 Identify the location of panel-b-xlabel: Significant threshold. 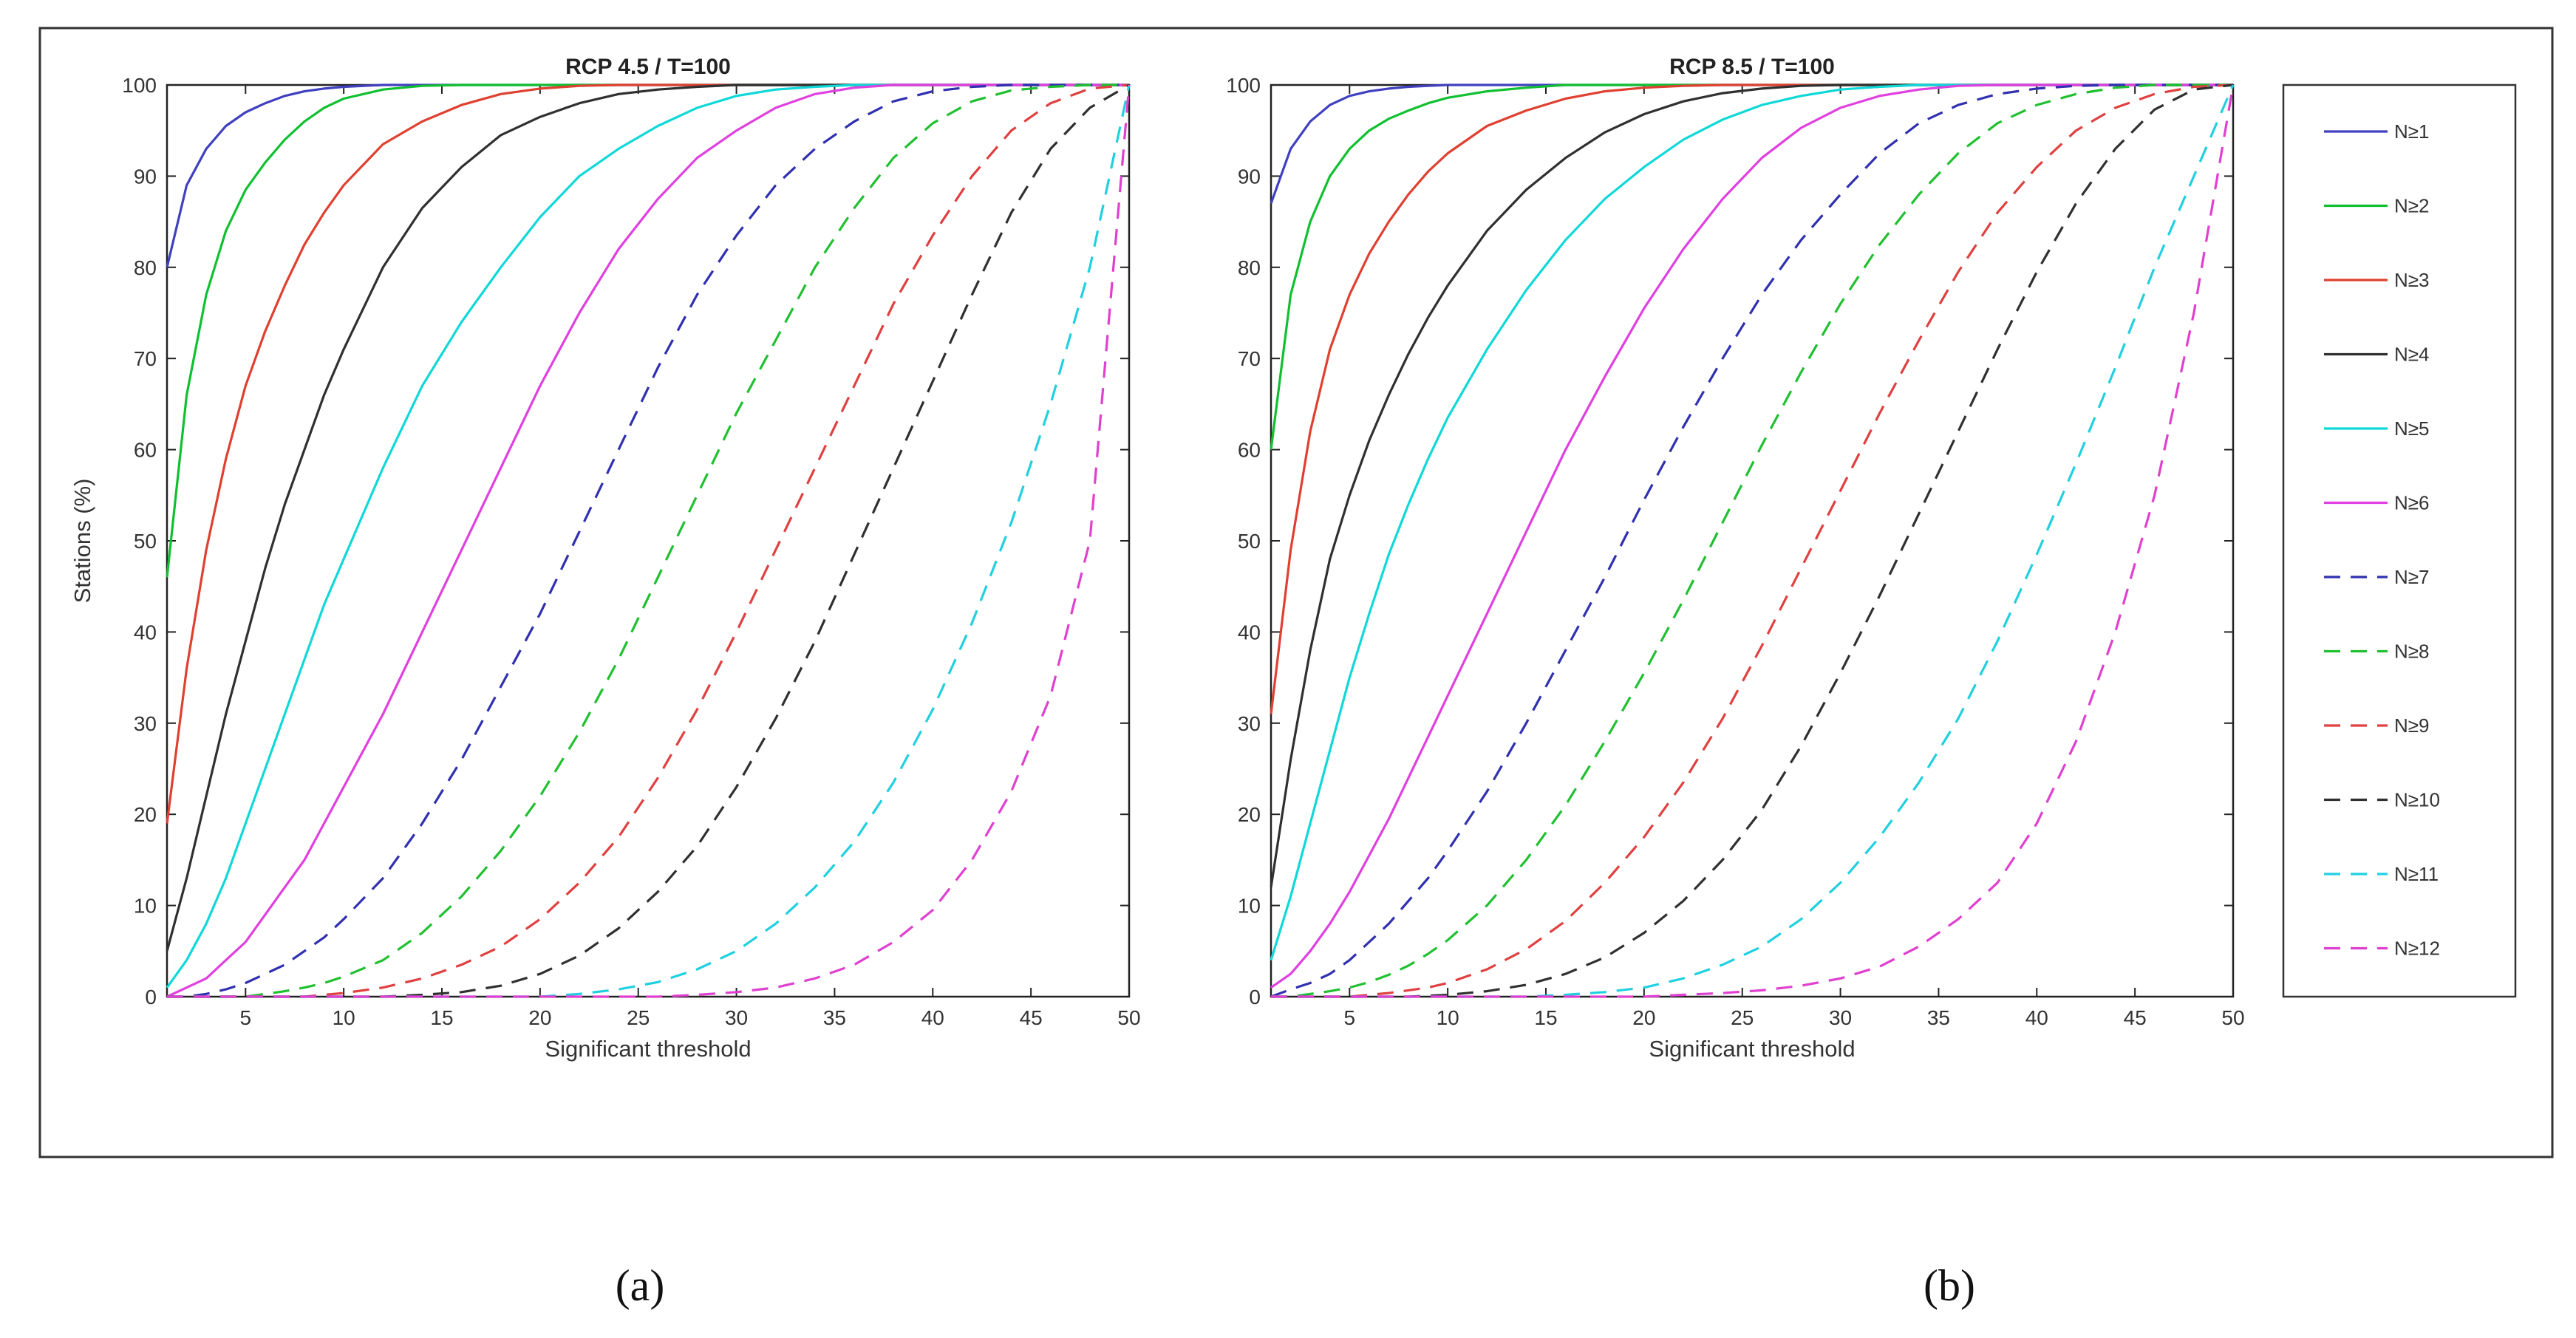
(1752, 1049).